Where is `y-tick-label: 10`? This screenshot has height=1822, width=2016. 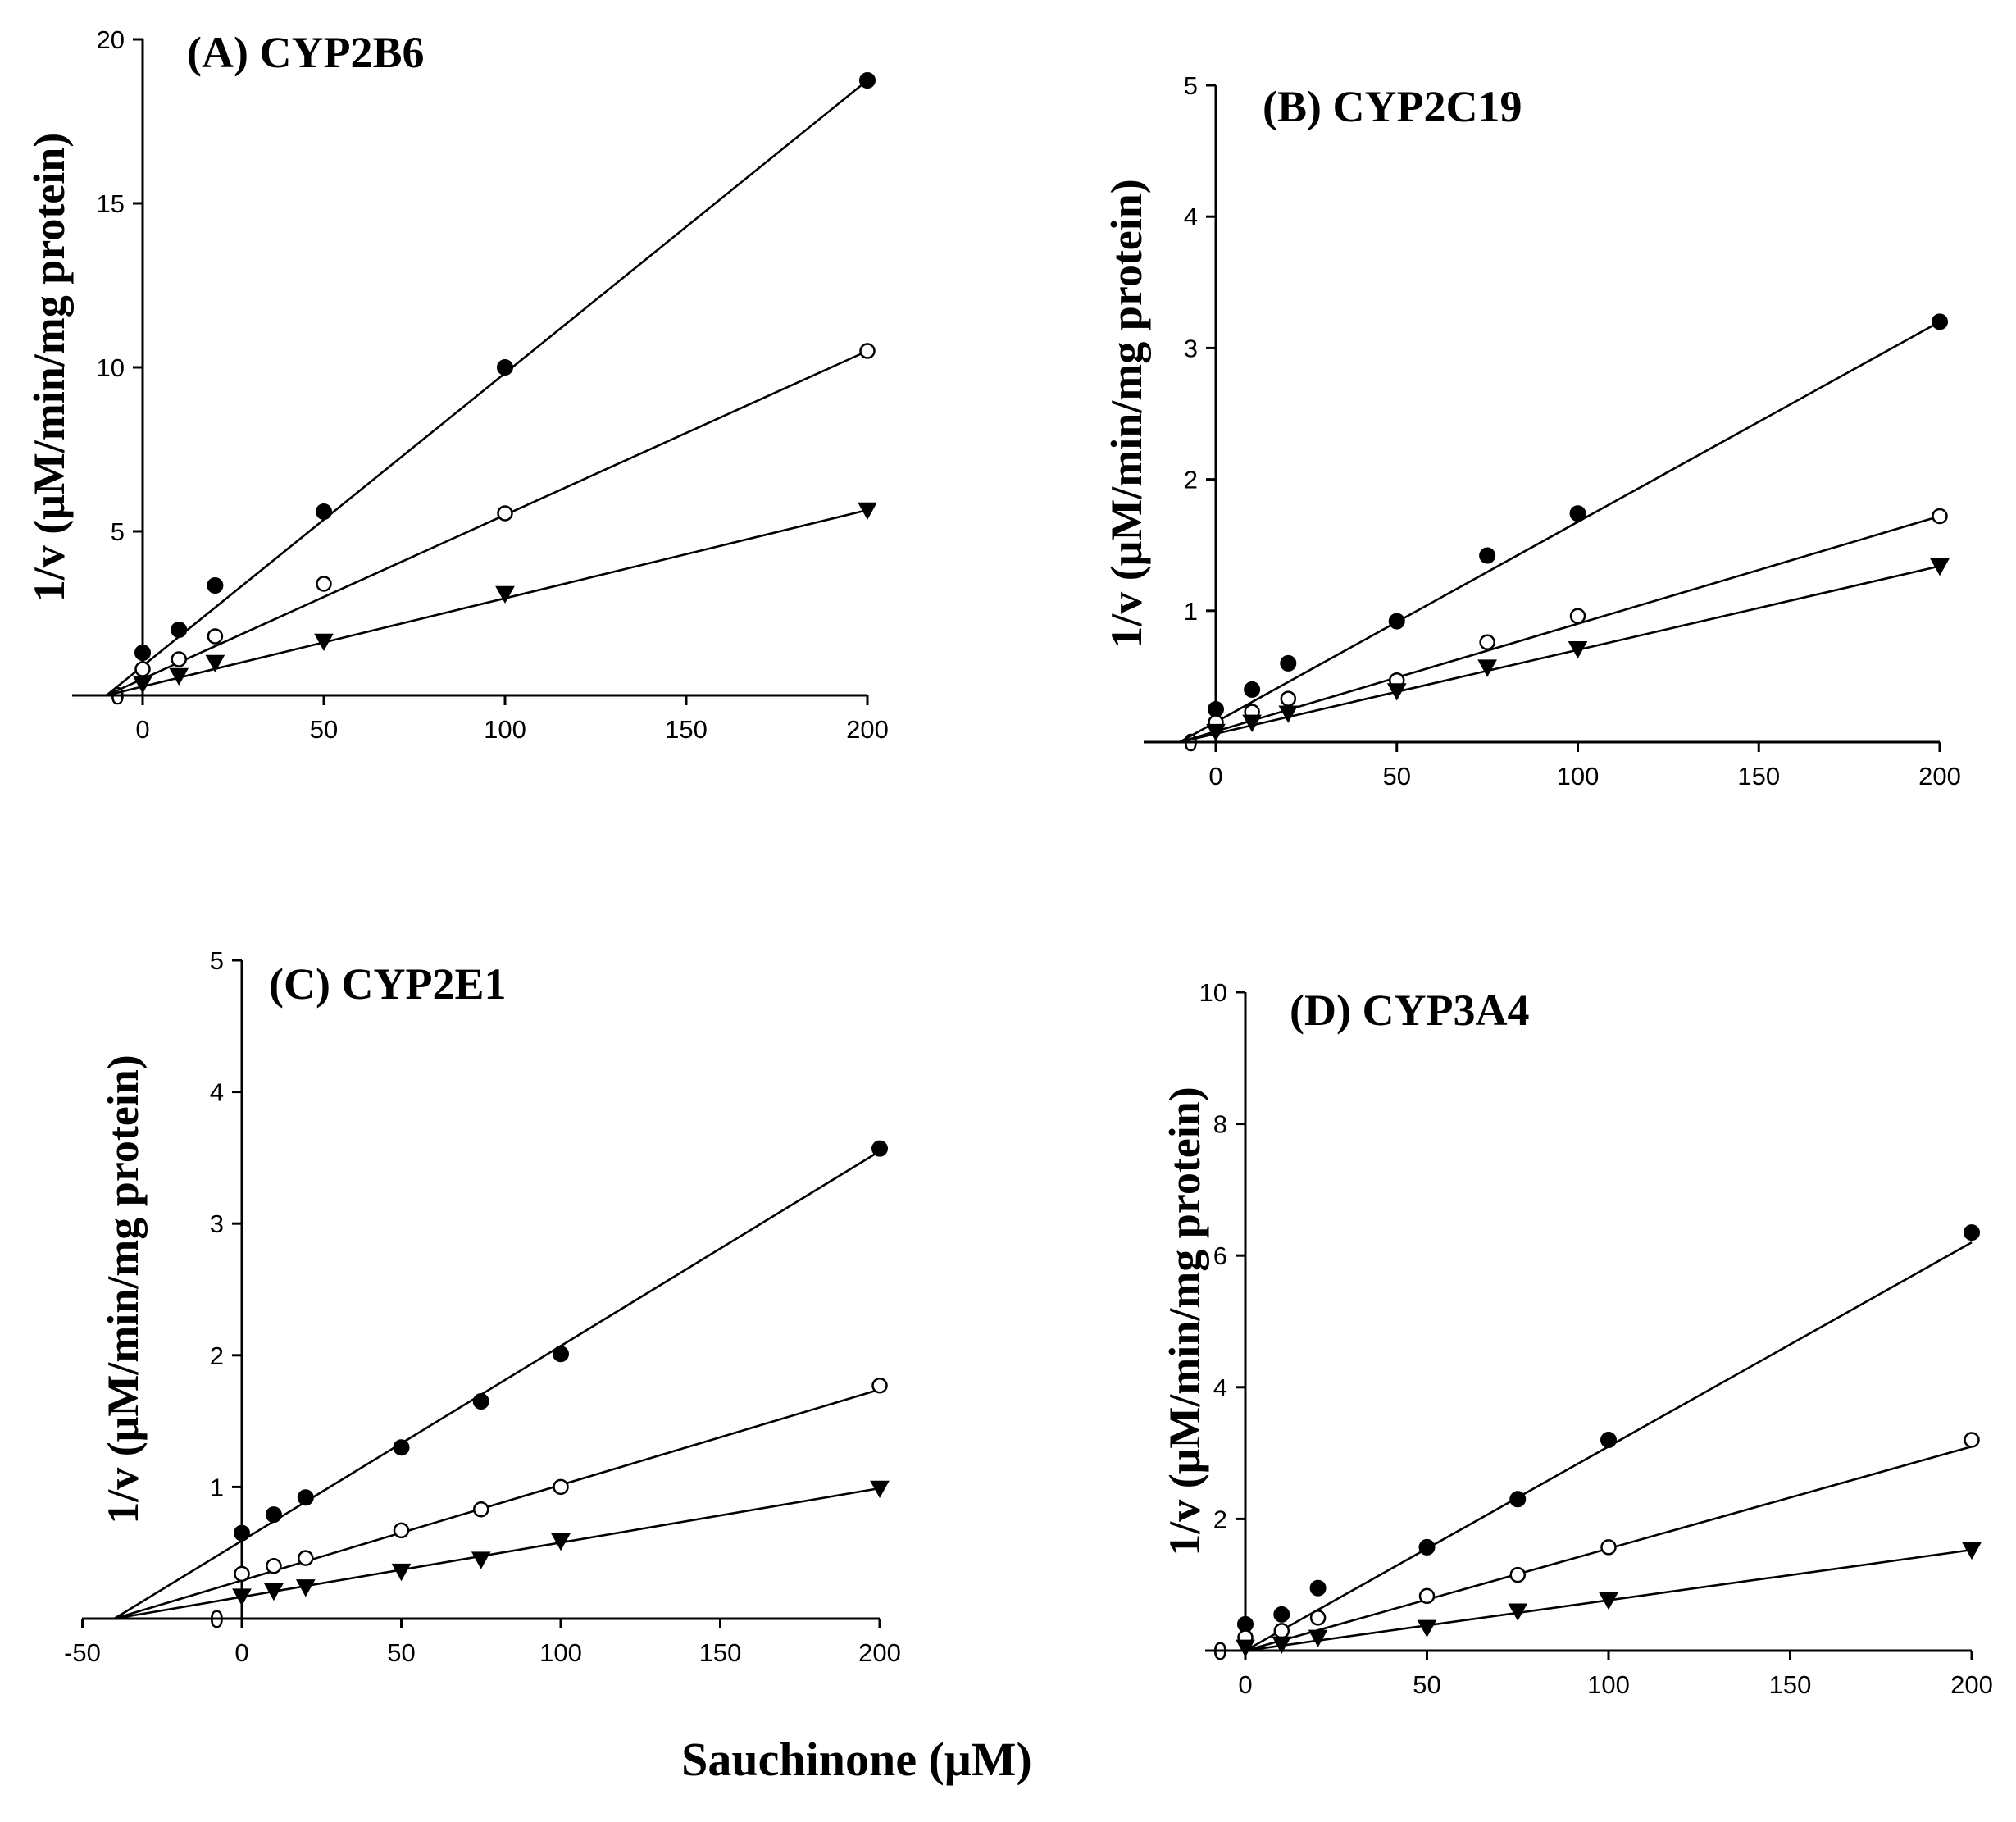
y-tick-label: 10 is located at coordinates (1213, 992).